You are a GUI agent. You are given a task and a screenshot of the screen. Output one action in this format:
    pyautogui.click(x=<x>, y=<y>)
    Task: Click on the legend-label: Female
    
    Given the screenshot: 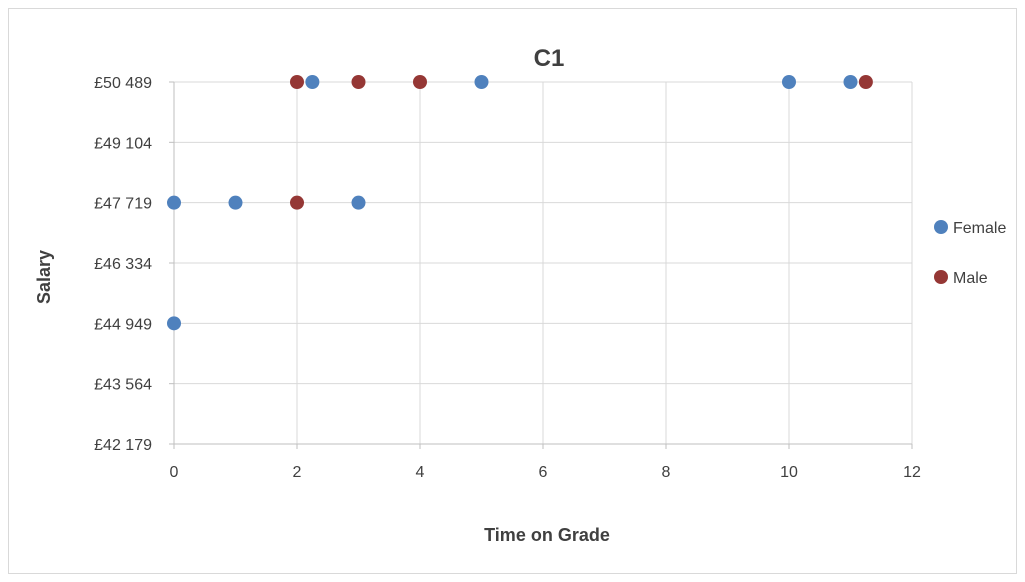 What is the action you would take?
    pyautogui.click(x=979, y=228)
    